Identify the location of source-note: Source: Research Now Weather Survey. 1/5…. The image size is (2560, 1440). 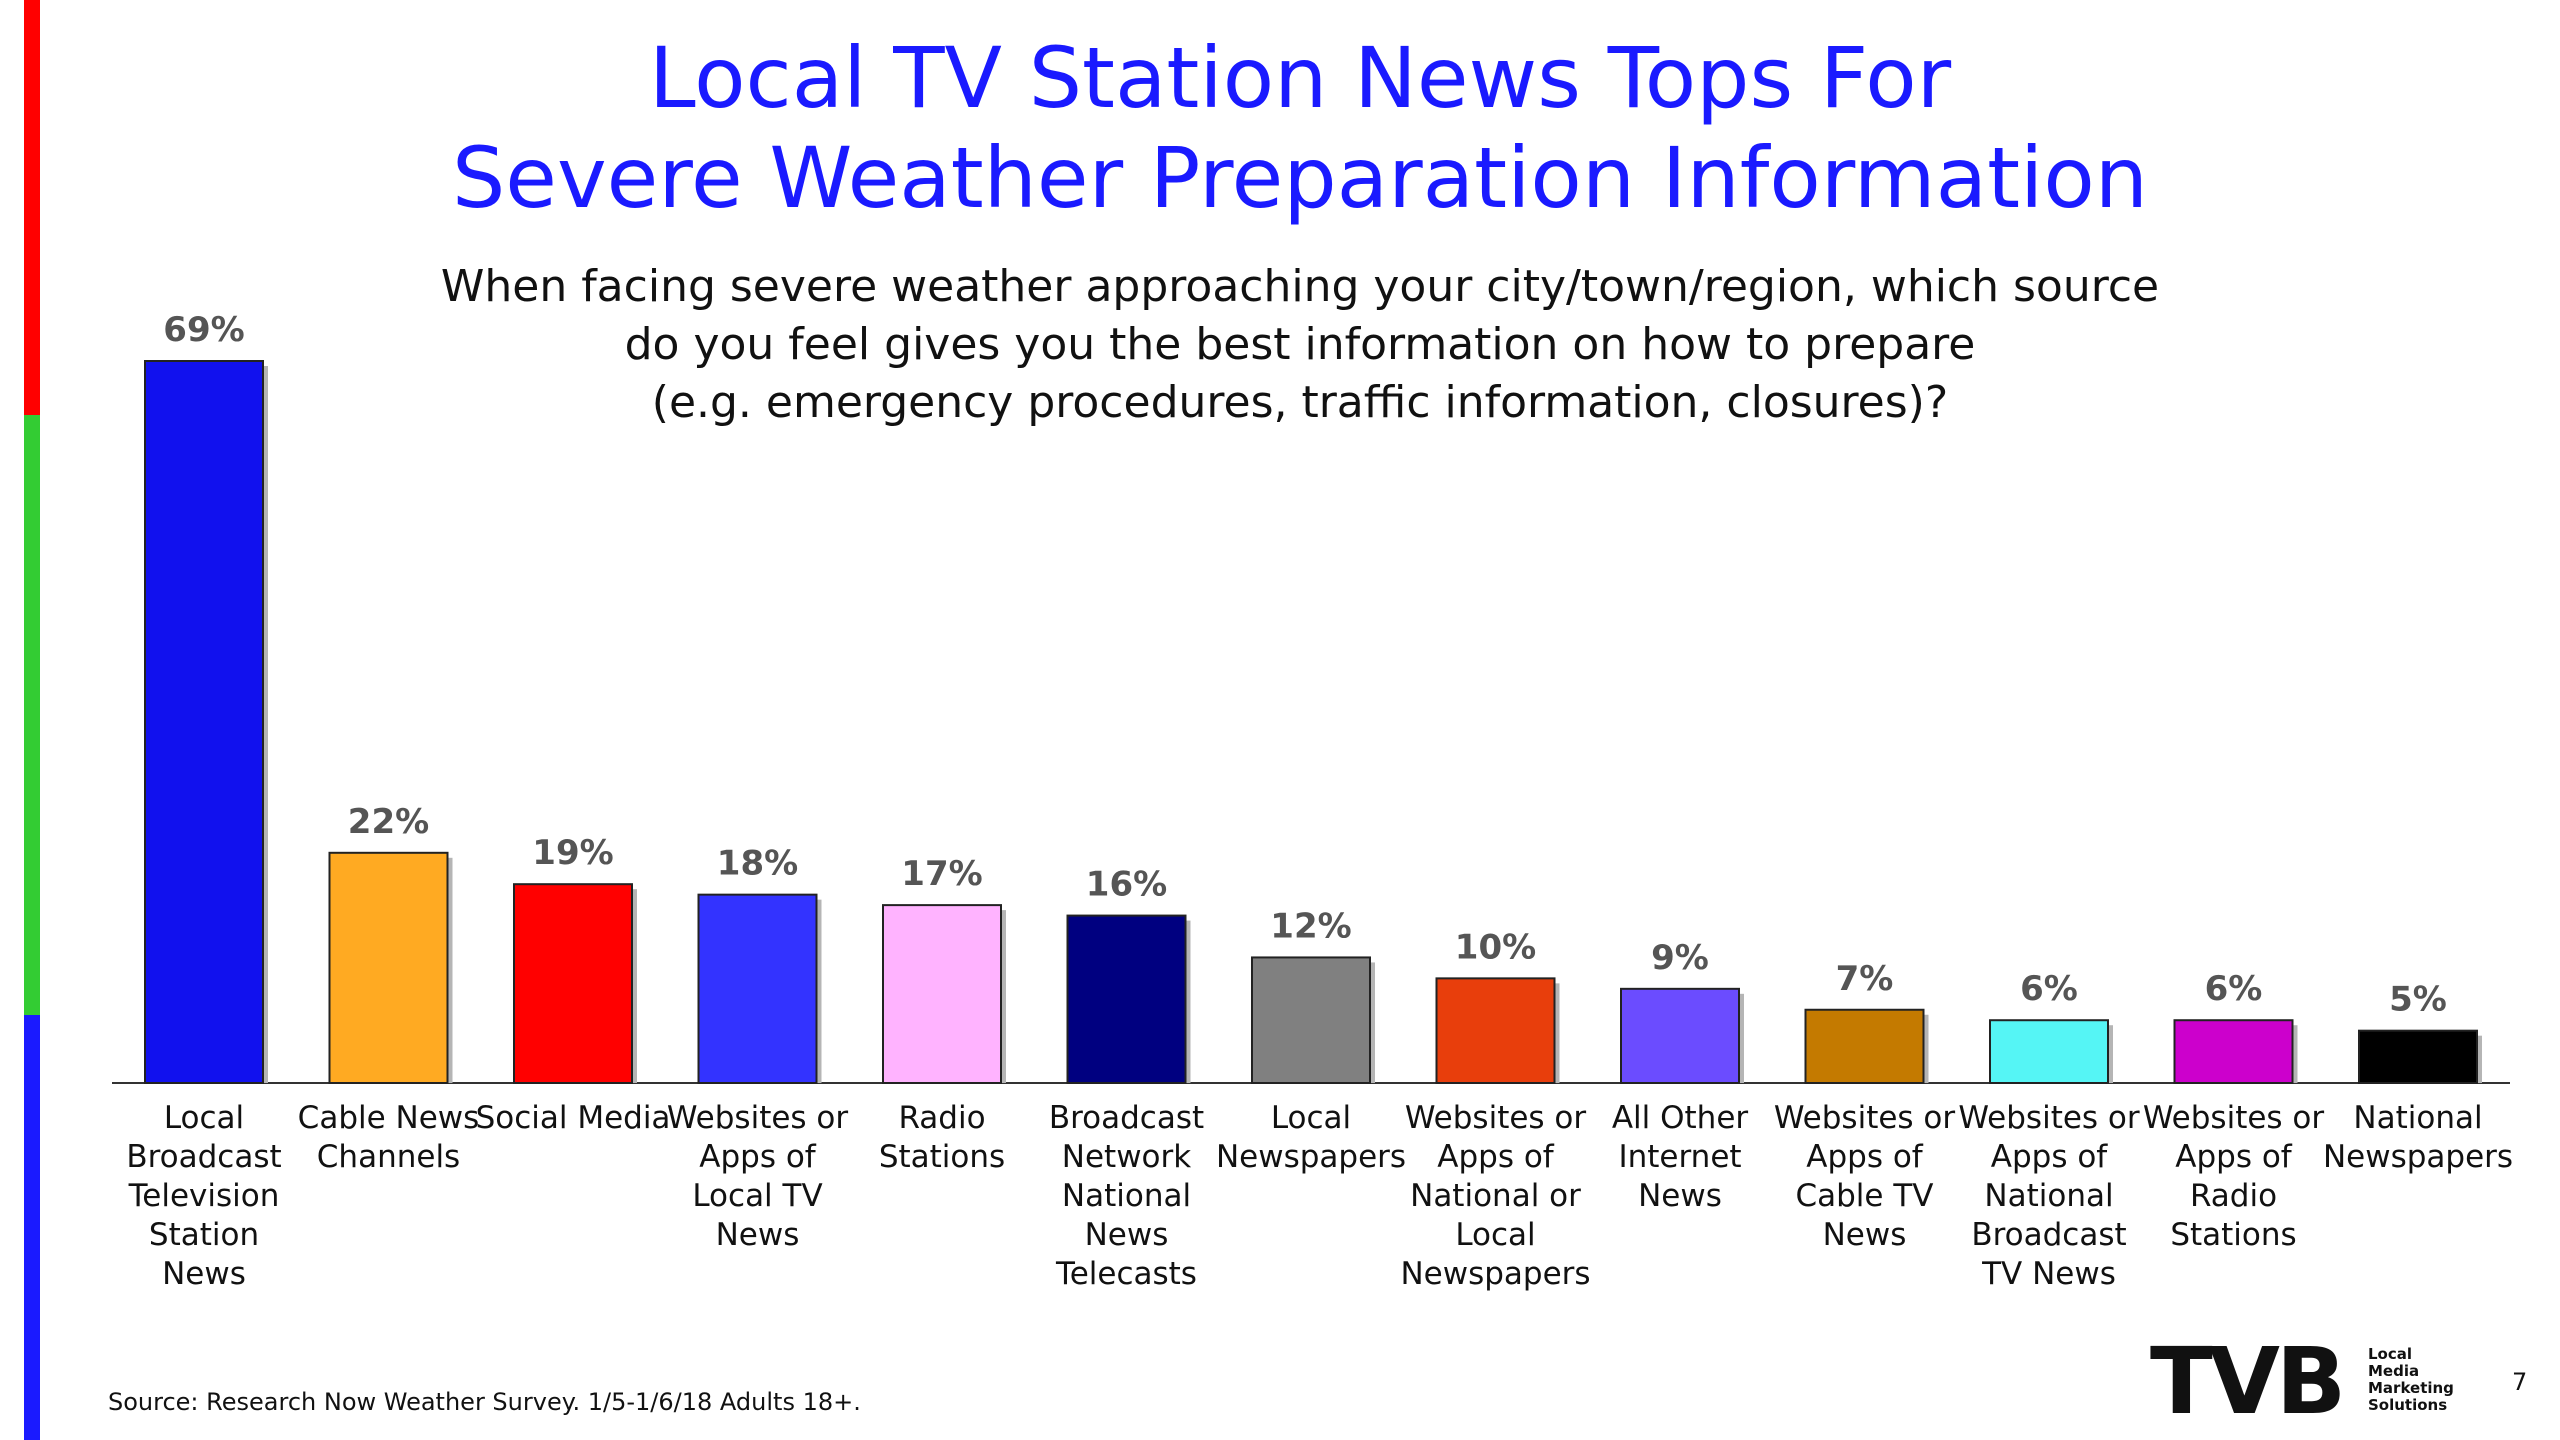
(484, 1402).